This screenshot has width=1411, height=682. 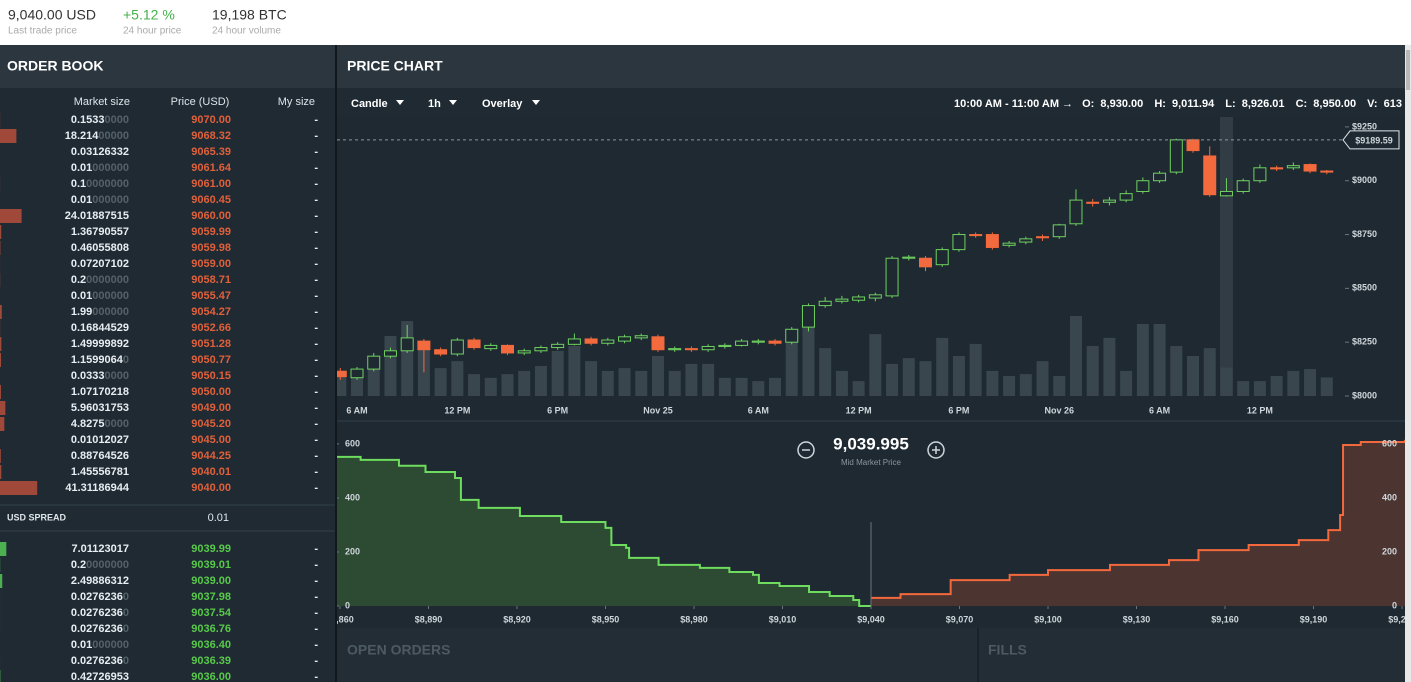 I want to click on hover-label: C:, so click(x=1302, y=104).